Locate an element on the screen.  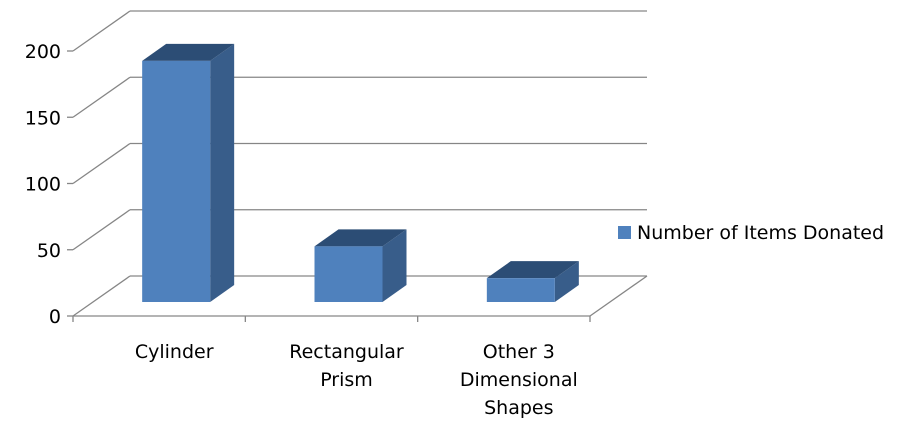
x-tick-label: Other 3 Dimensional Shapes is located at coordinates (519, 380).